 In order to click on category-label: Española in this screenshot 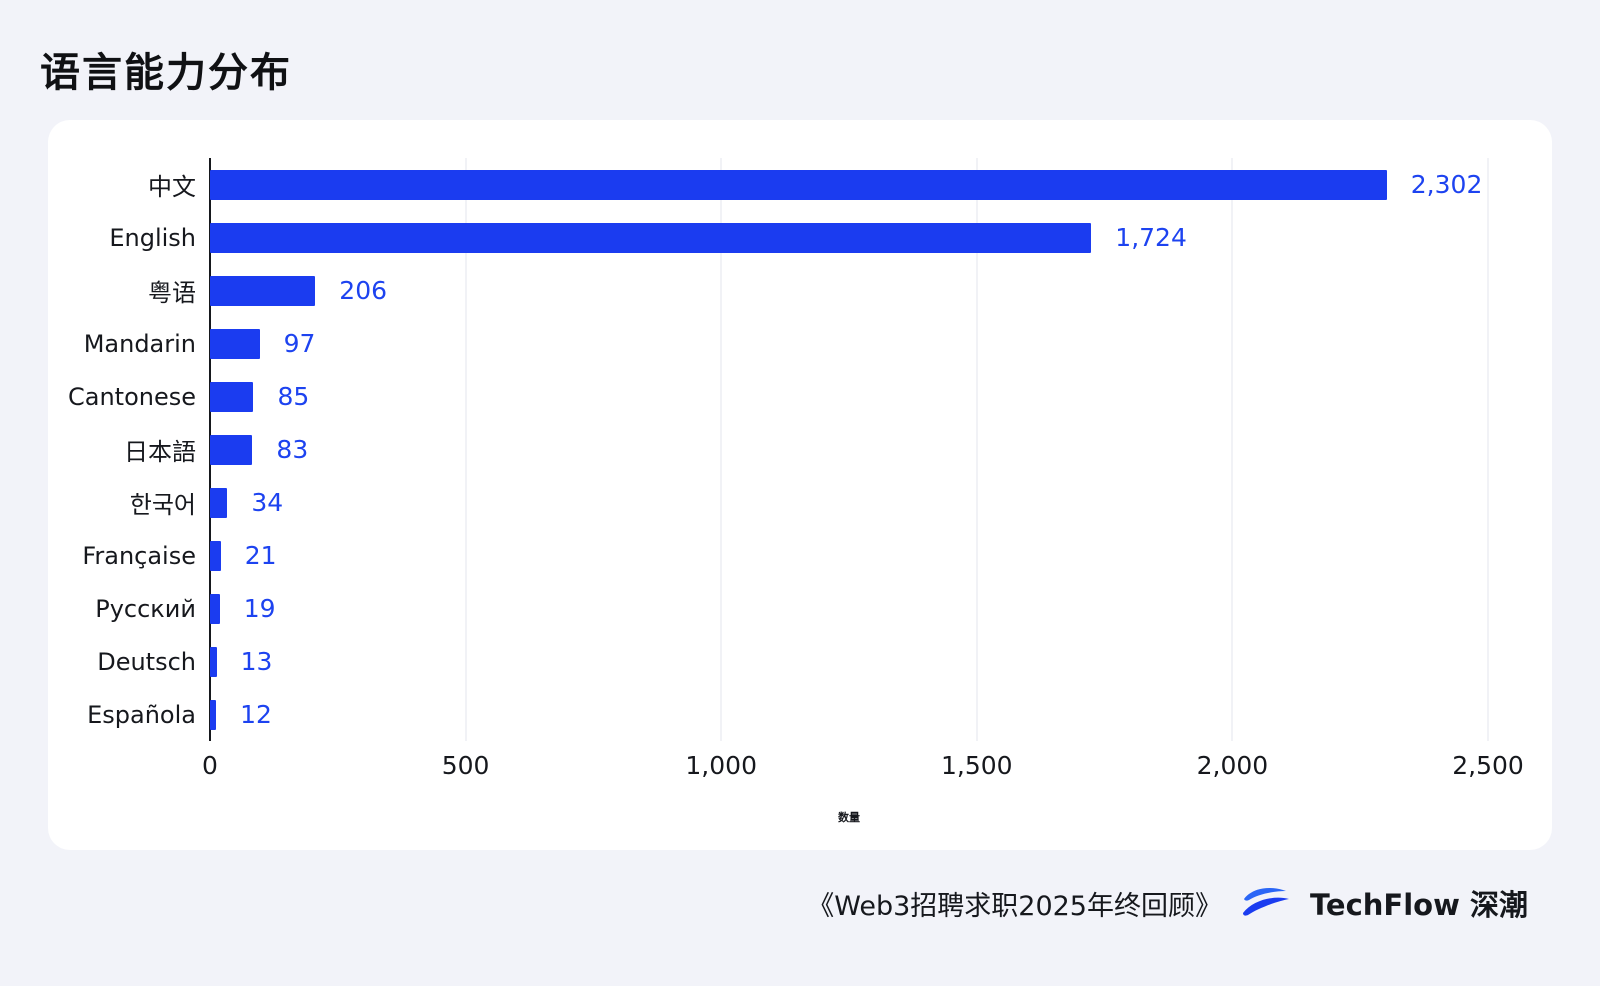, I will do `click(141, 714)`.